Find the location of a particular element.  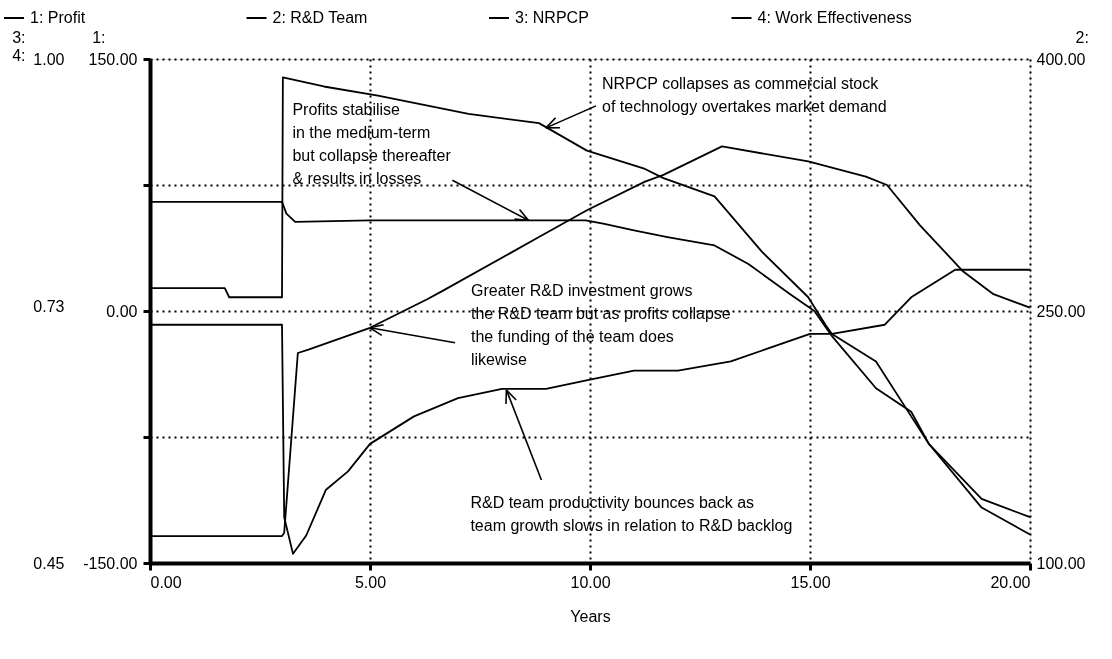

x-tick-label: 10.00 is located at coordinates (590, 582).